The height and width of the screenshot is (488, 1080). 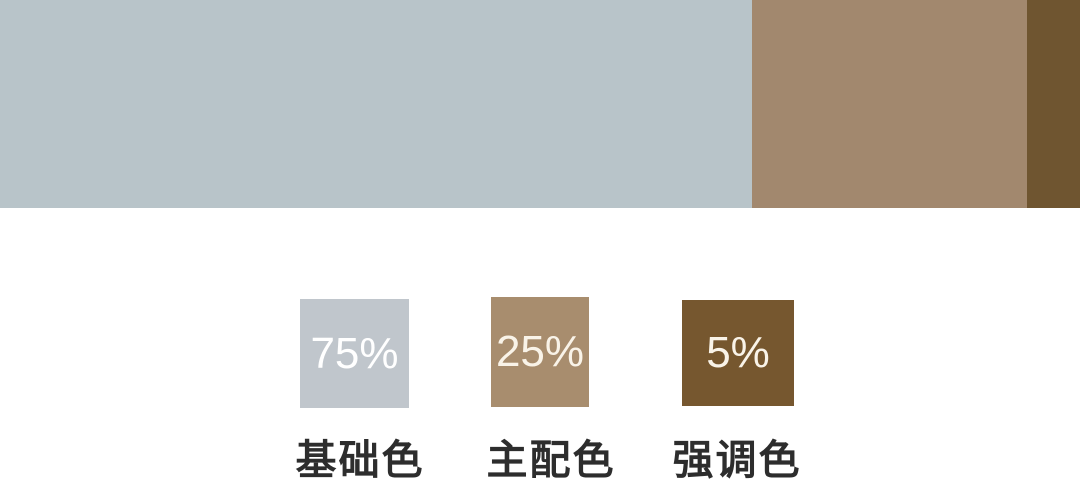 I want to click on swatch-base-color: 75%, so click(x=354, y=353).